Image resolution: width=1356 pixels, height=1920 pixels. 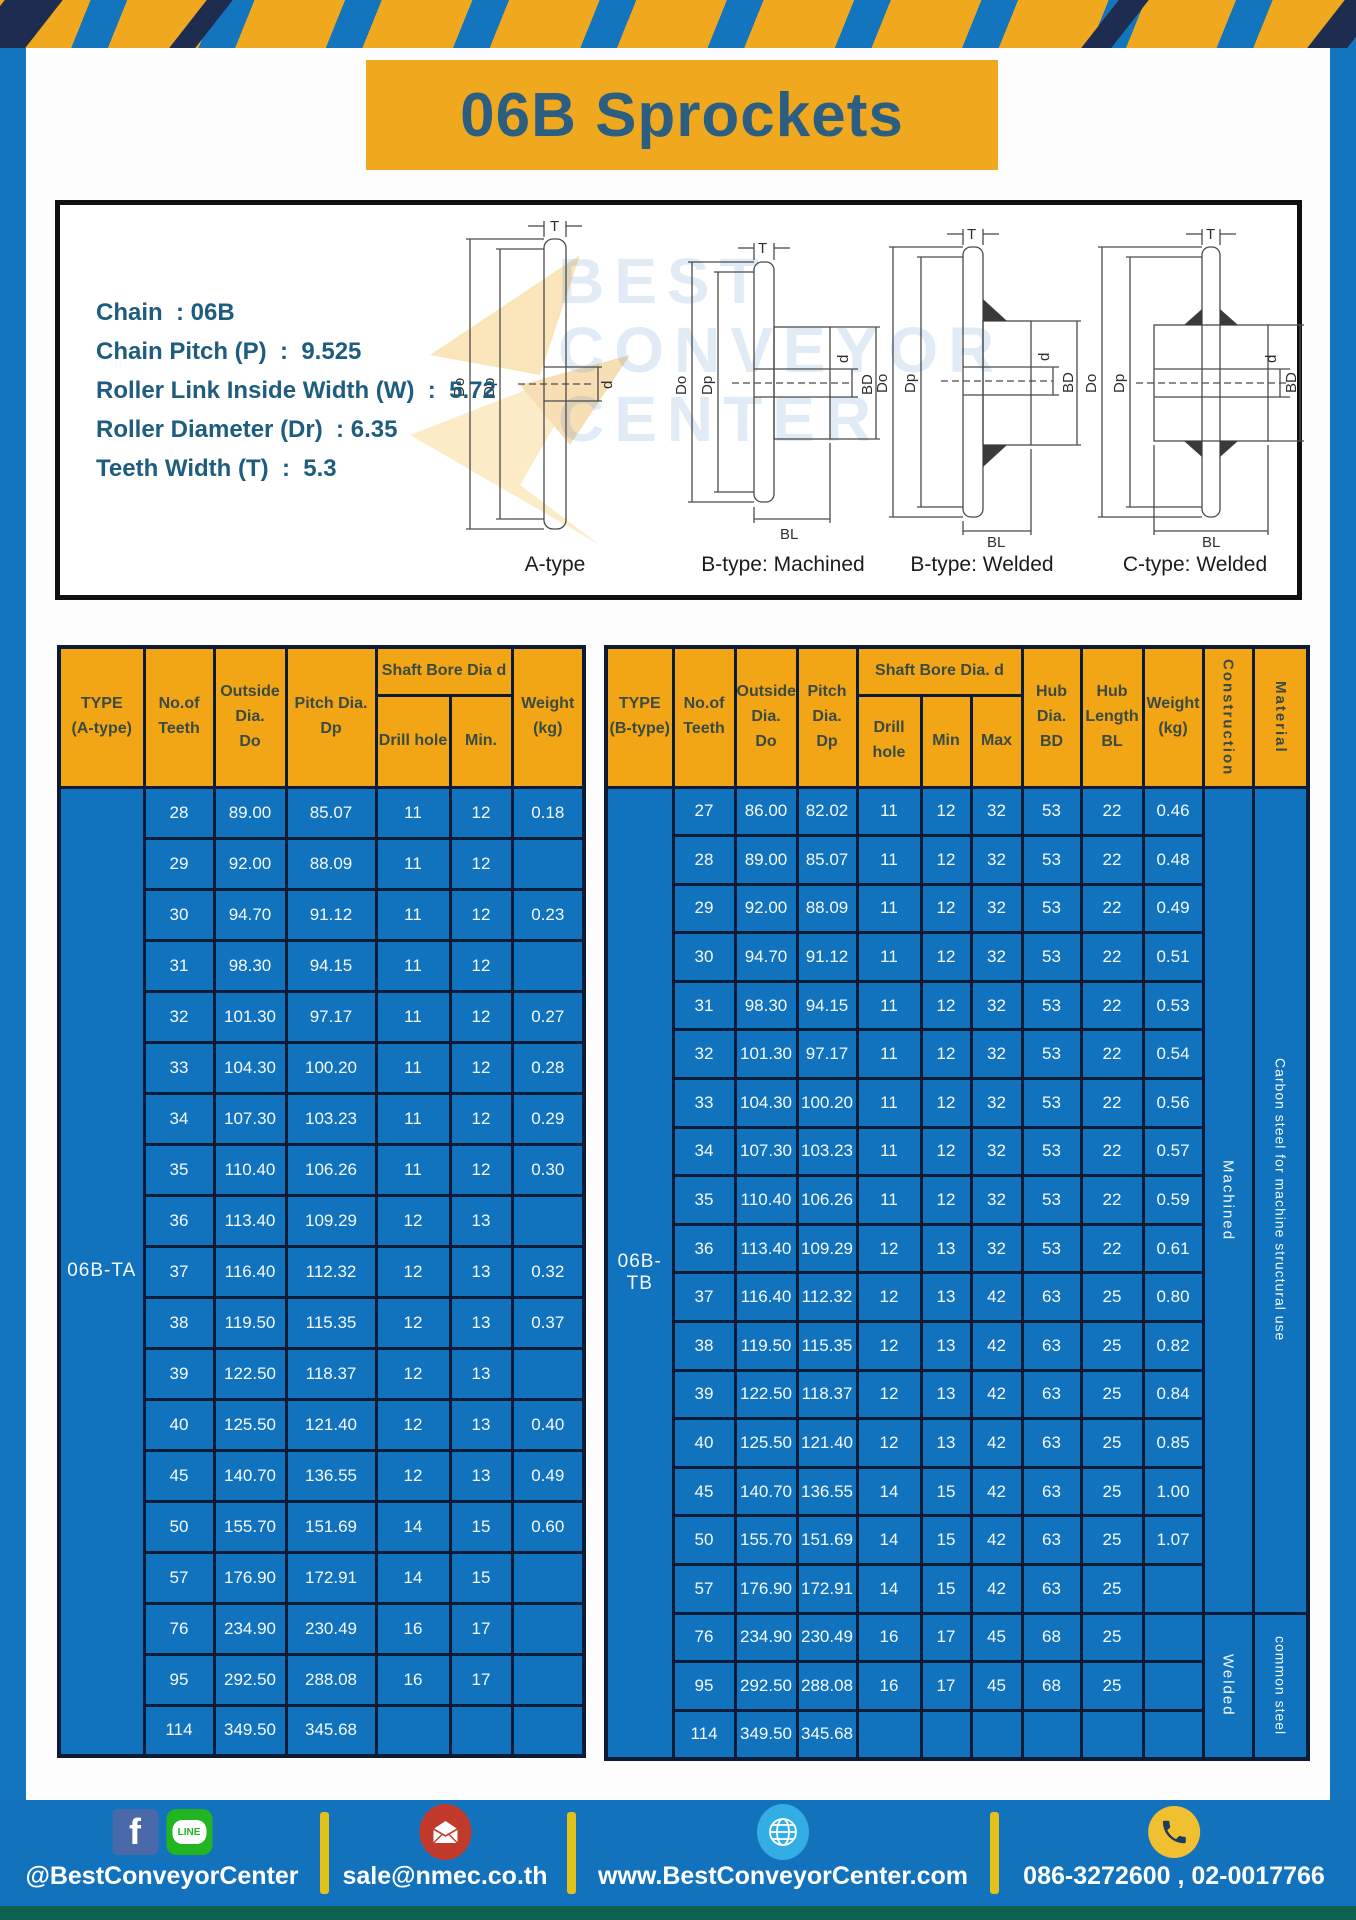 What do you see at coordinates (889, 1637) in the screenshot?
I see `data-cell: 16` at bounding box center [889, 1637].